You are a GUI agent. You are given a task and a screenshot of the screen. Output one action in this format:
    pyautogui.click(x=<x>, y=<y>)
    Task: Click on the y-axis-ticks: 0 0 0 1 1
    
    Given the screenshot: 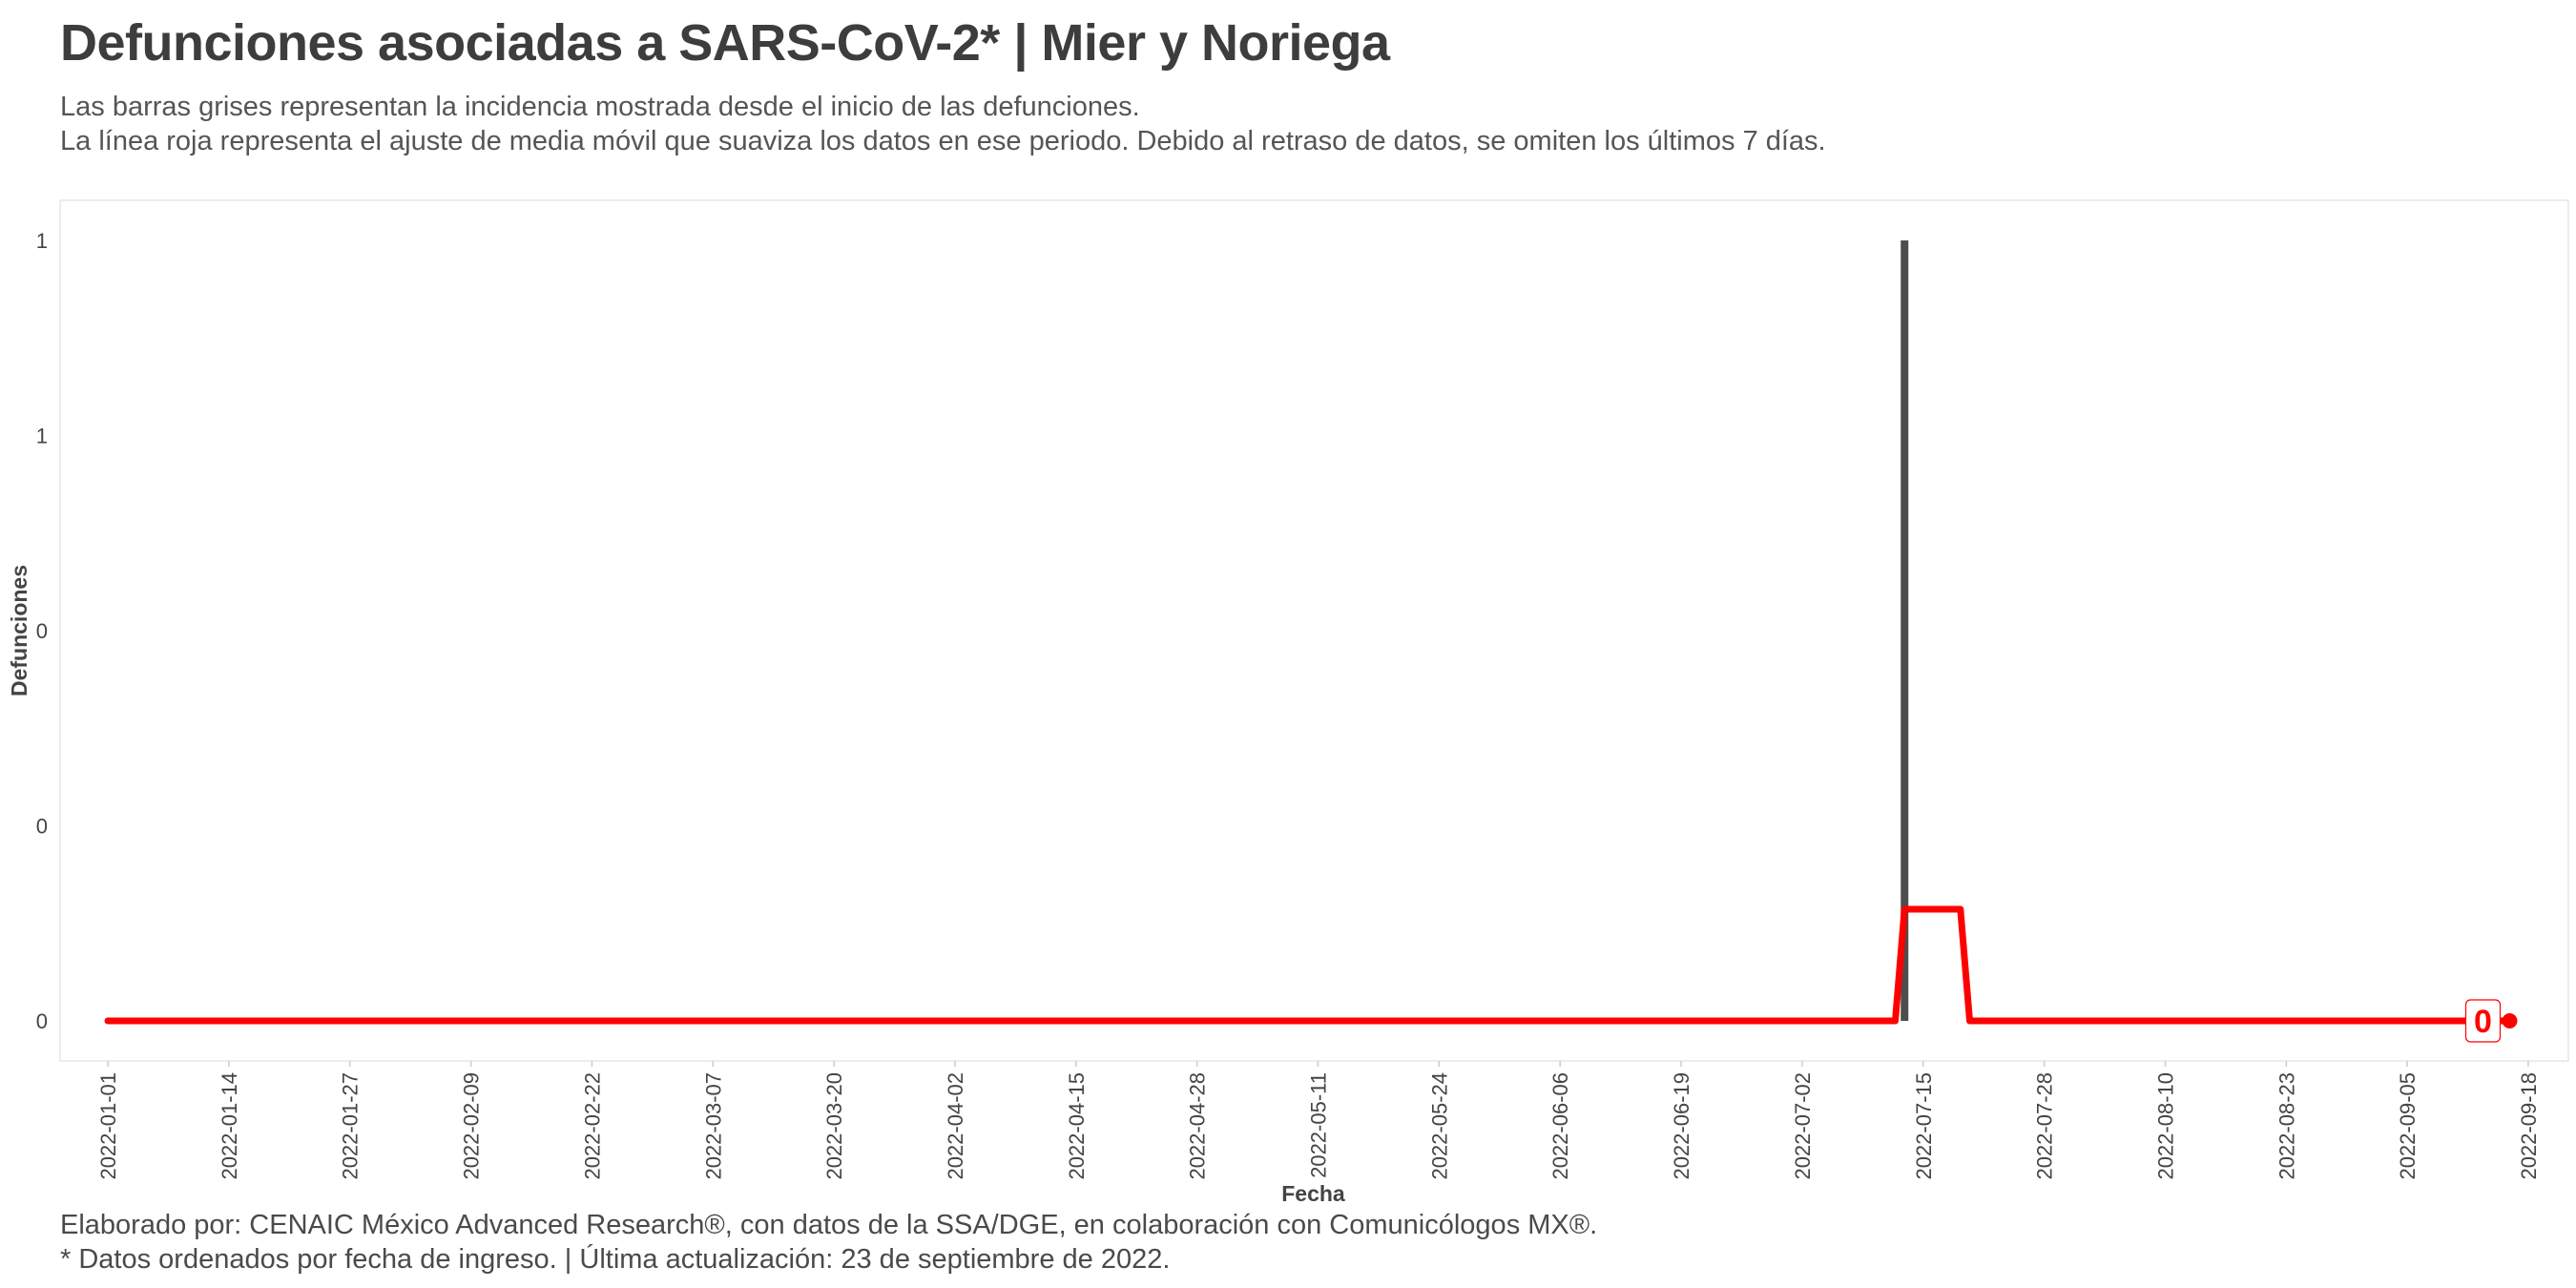 What is the action you would take?
    pyautogui.click(x=42, y=631)
    